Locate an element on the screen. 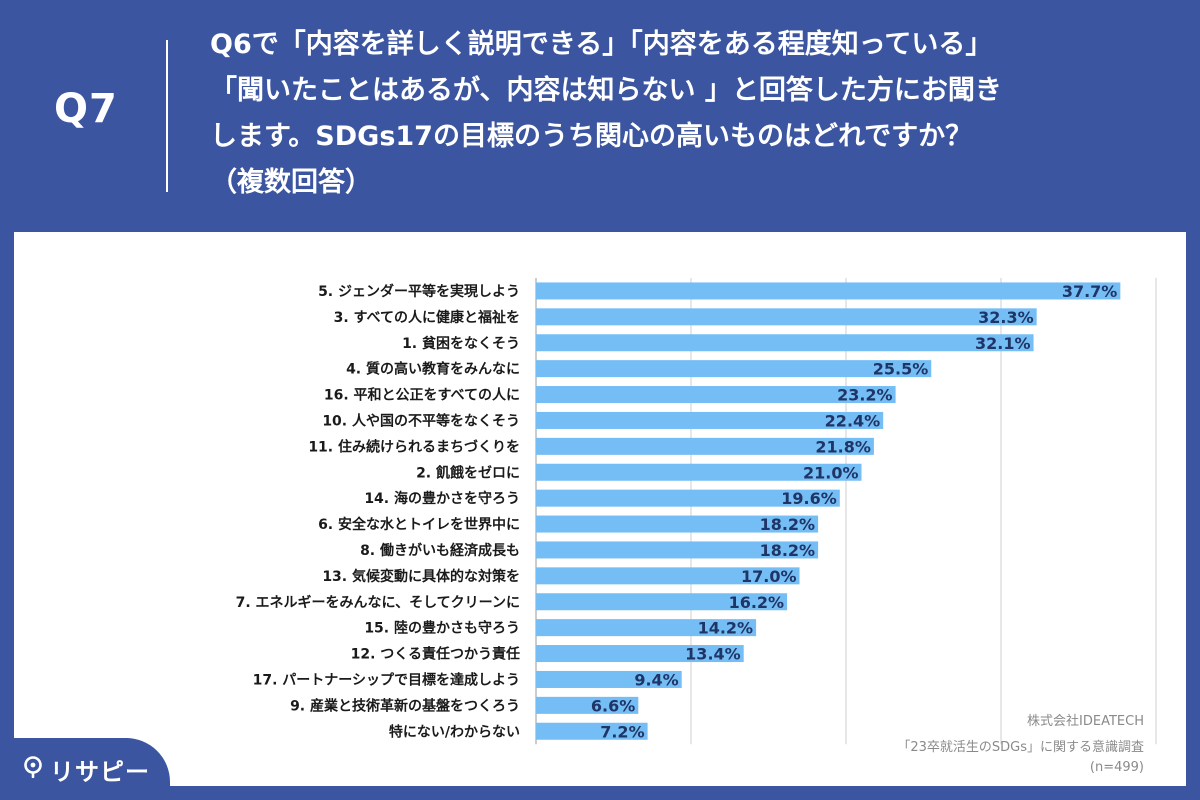 This screenshot has width=1200, height=800. category-label: 3. すべての人に健康と福祉を is located at coordinates (427, 317).